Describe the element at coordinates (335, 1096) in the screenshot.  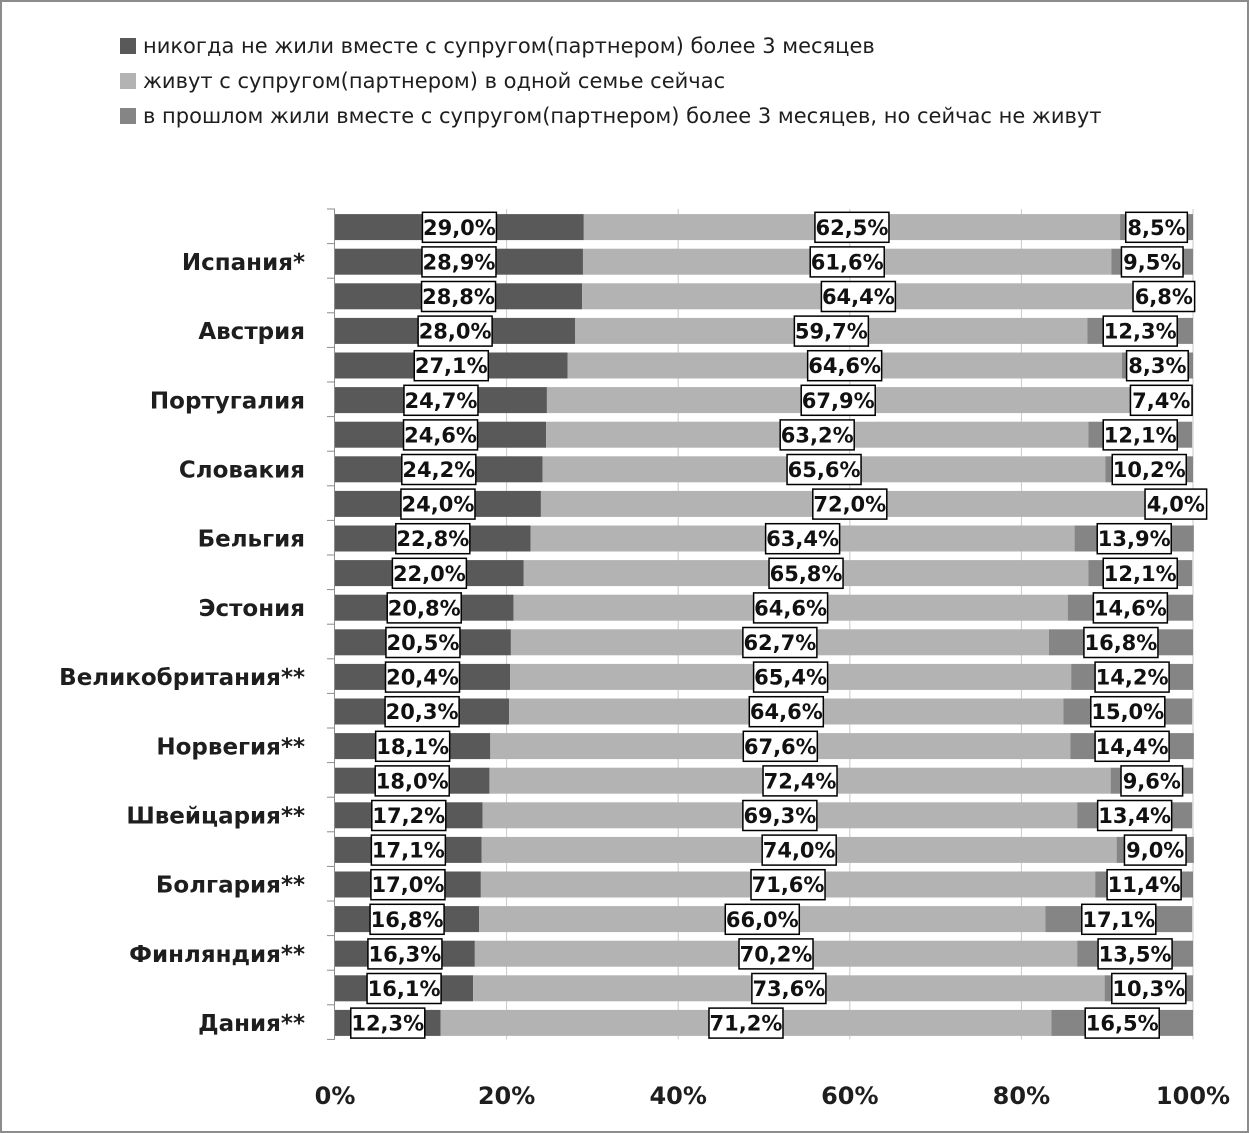
I see `x-tick-label: 0%` at that location.